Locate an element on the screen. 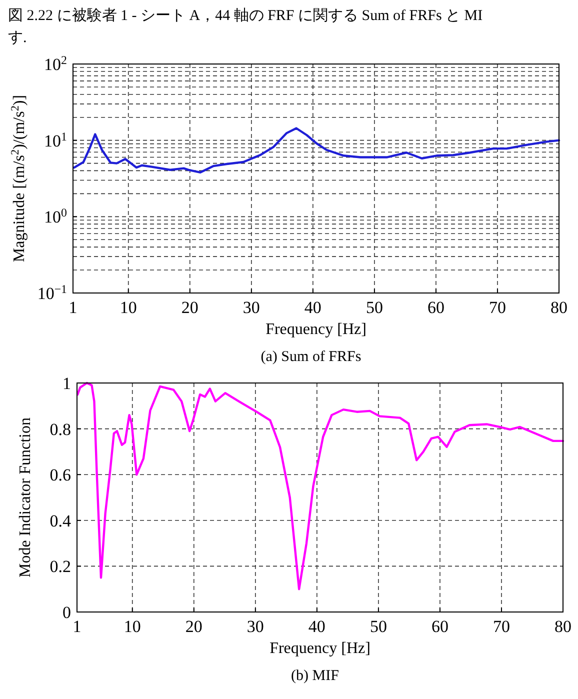 The width and height of the screenshot is (578, 699). y-axis-title: Mode Indicator Function is located at coordinates (25, 498).